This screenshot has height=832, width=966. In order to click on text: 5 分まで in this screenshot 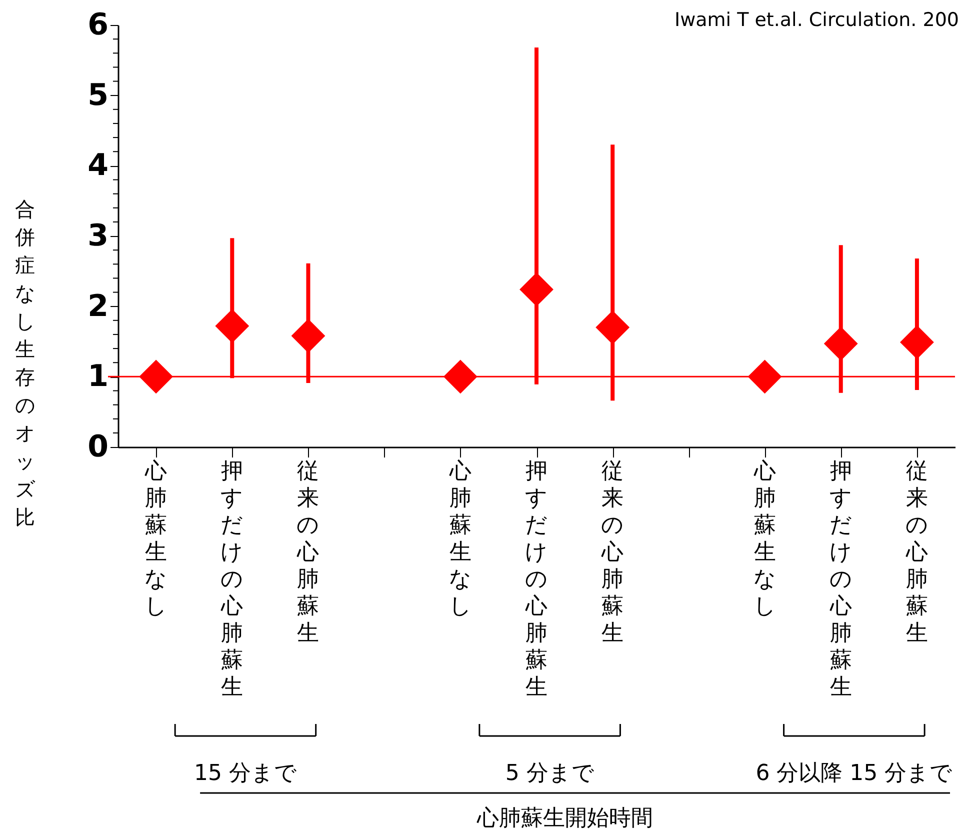, I will do `click(549, 773)`.